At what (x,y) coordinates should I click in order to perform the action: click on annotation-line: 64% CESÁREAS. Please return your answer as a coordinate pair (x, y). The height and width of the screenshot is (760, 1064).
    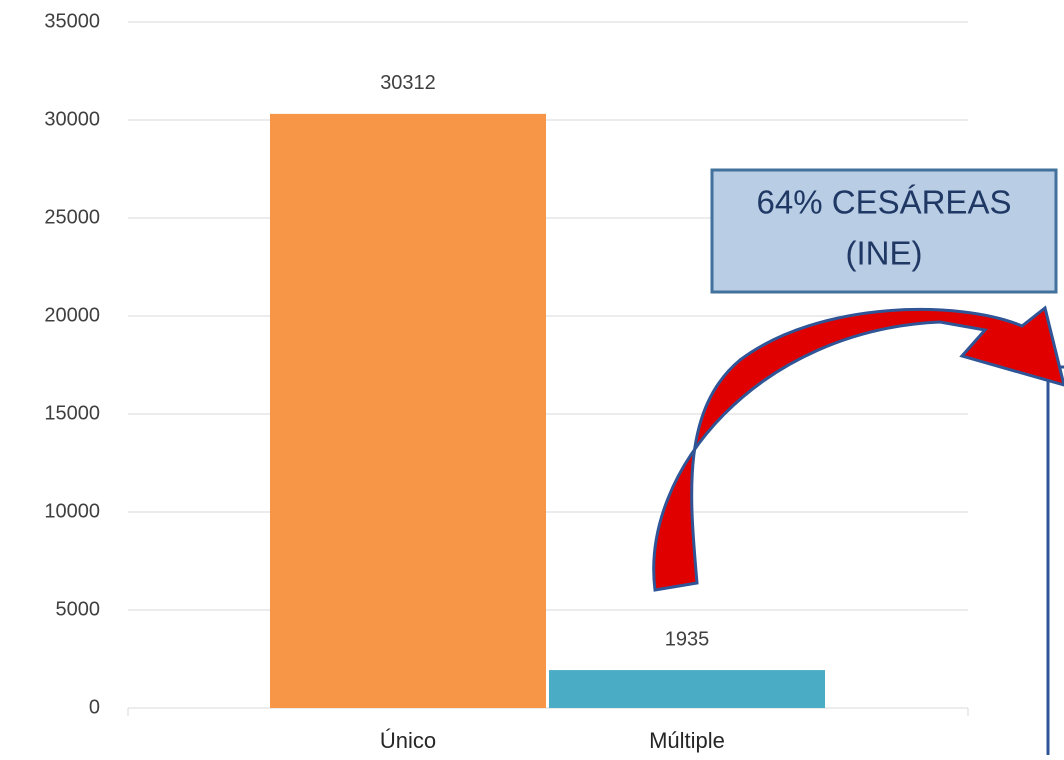
    Looking at the image, I should click on (884, 202).